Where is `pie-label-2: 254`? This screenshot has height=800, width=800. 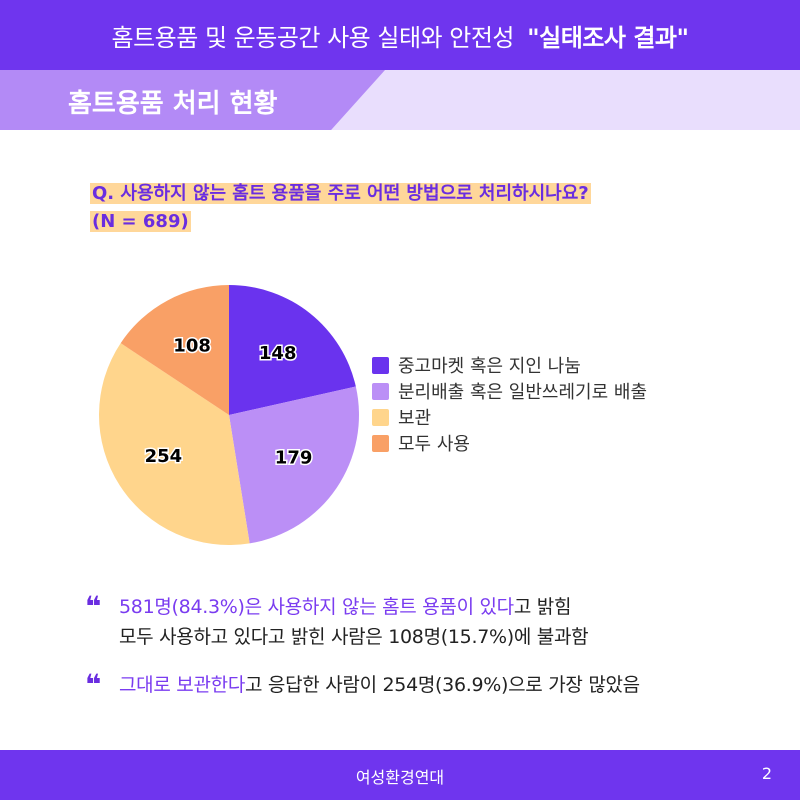
pie-label-2: 254 is located at coordinates (164, 456).